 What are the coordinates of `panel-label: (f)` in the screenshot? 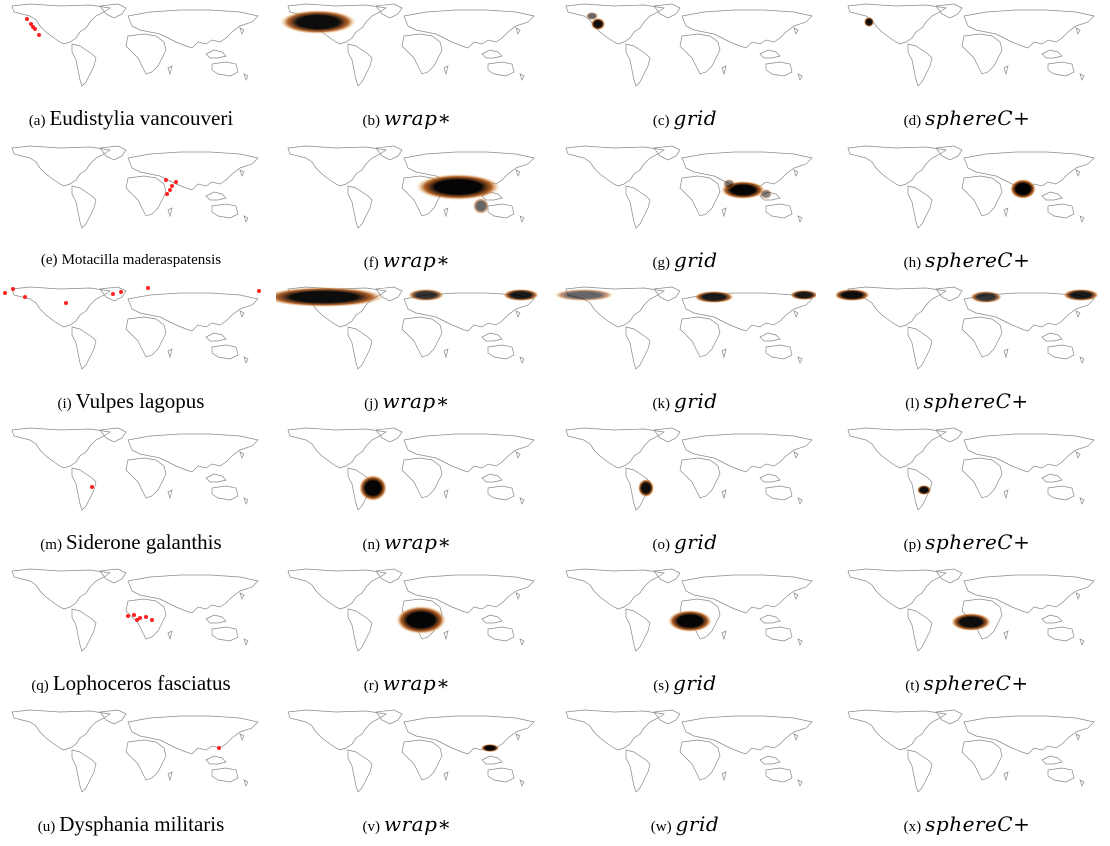 It's located at (371, 263).